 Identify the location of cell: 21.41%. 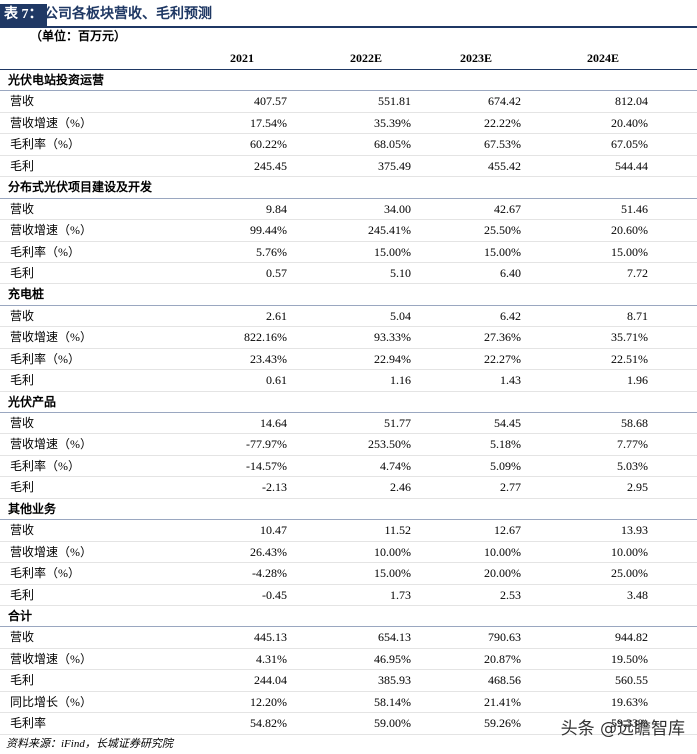
(502, 701).